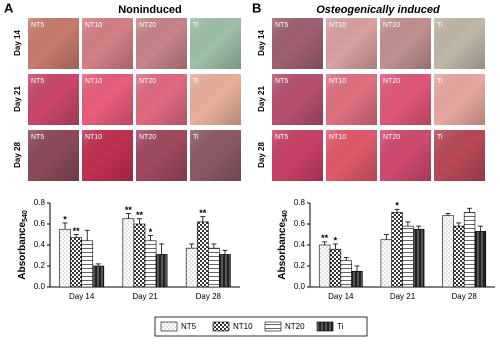 The height and width of the screenshot is (344, 500). I want to click on legend-label: NT10, so click(243, 326).